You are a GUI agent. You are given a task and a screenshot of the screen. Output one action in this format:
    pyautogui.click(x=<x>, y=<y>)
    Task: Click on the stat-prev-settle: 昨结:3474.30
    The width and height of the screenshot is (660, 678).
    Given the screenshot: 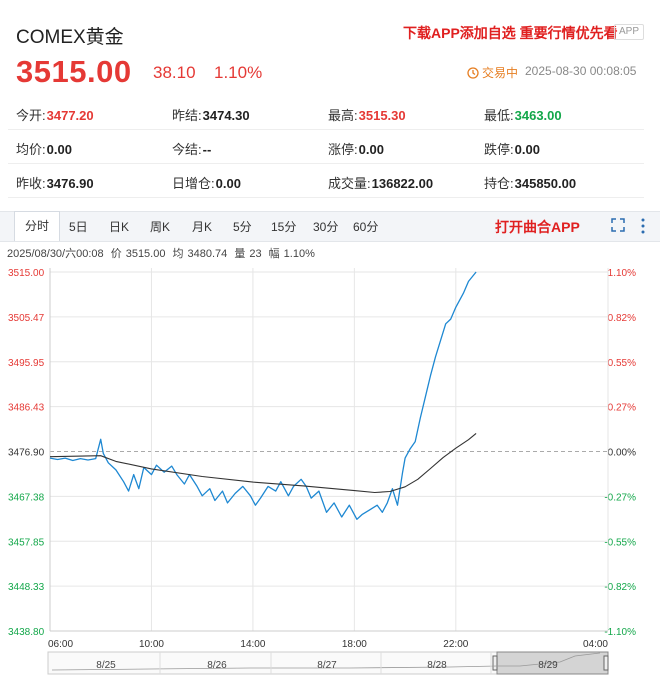 What is the action you would take?
    pyautogui.click(x=211, y=114)
    